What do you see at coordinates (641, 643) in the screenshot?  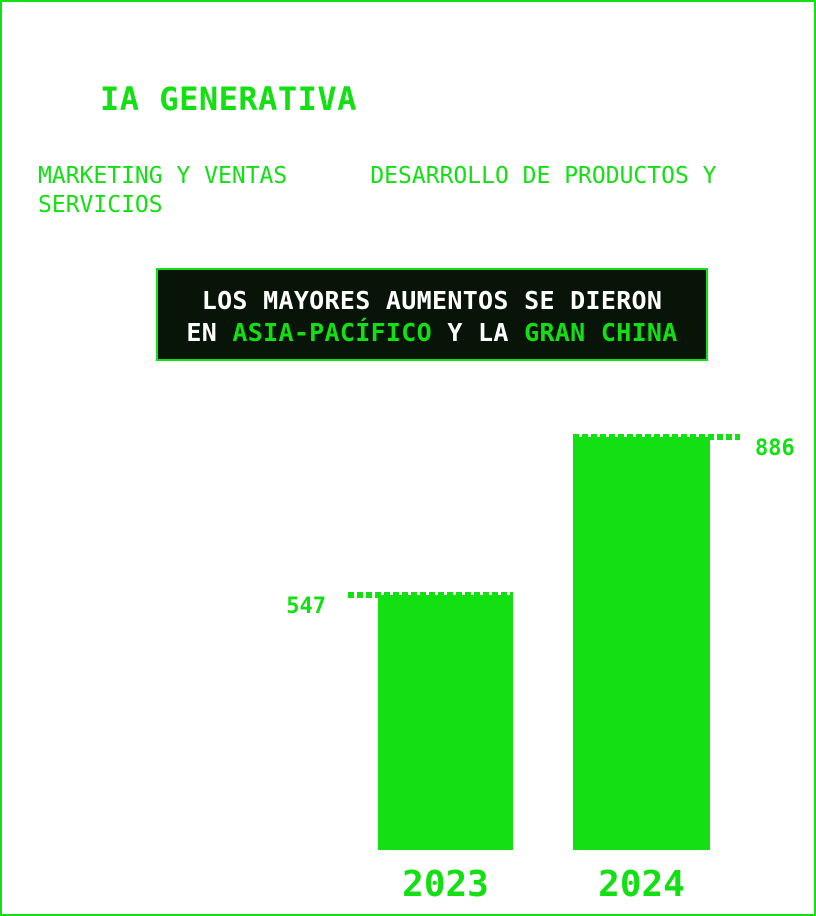 I see `bar-2024` at bounding box center [641, 643].